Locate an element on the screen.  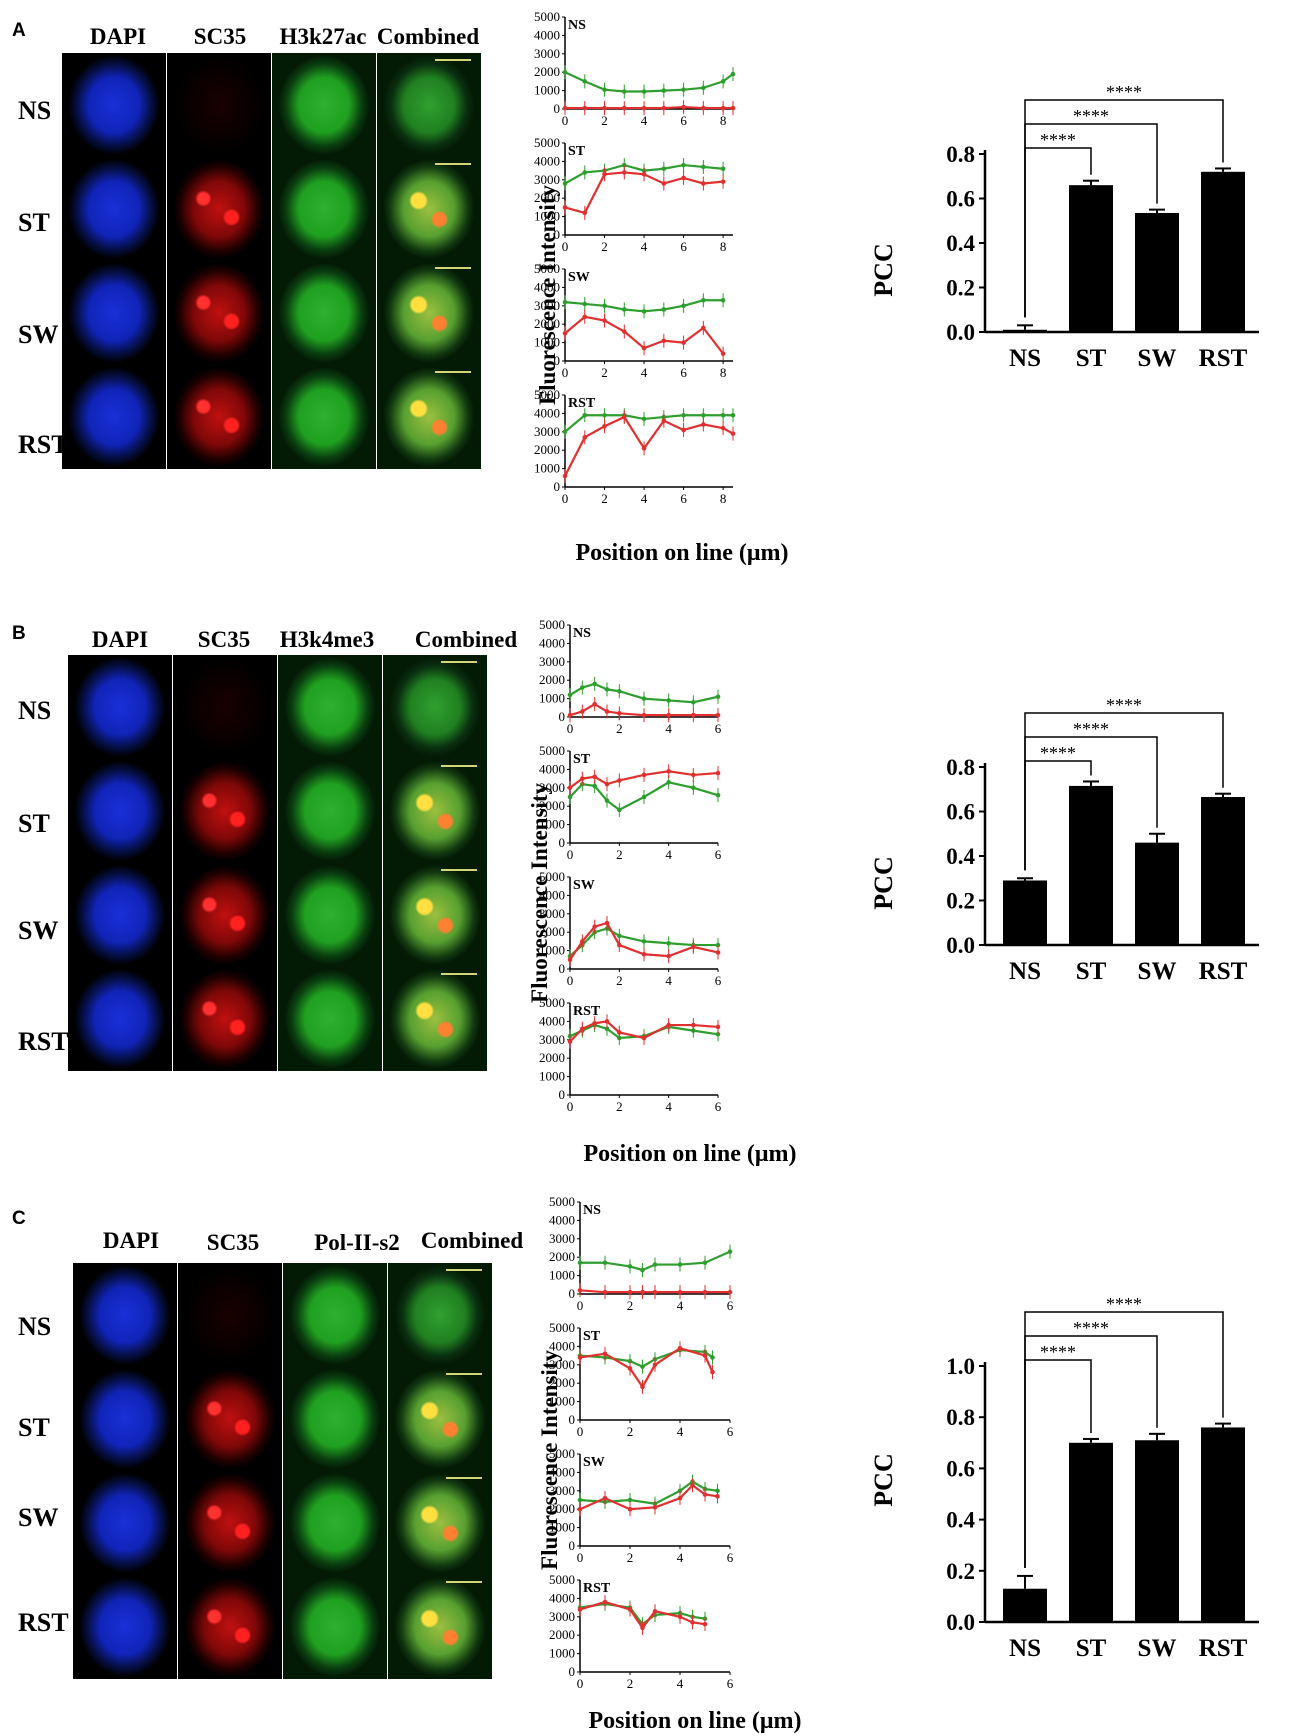
profile-y-tick-label: 2000 is located at coordinates (552, 1057).